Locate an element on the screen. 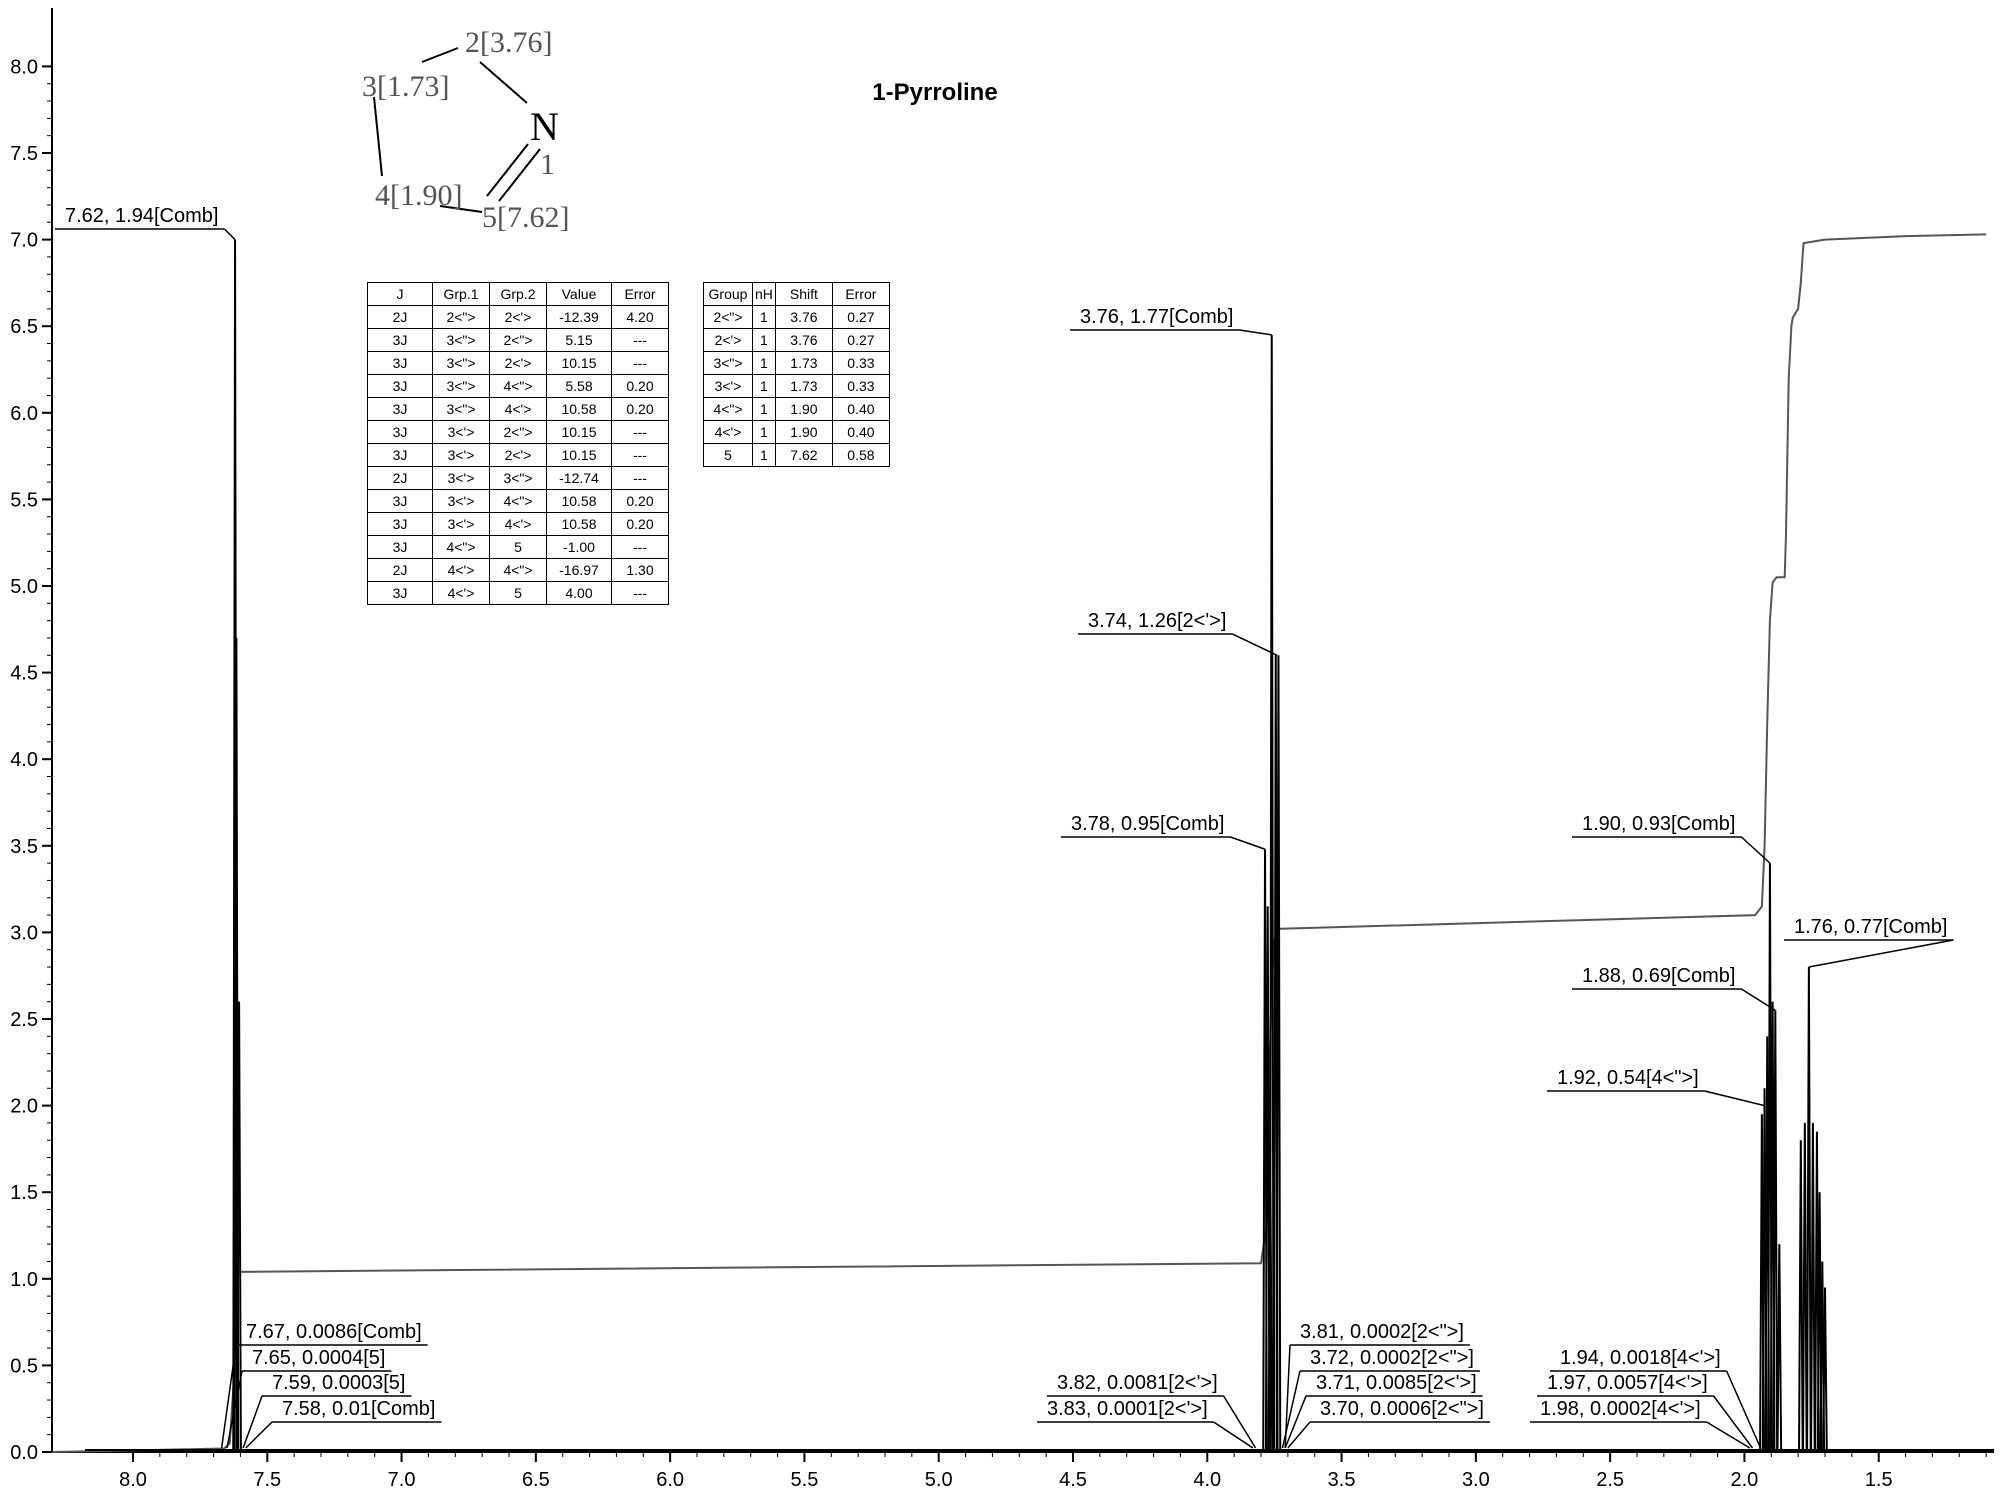 The width and height of the screenshot is (2000, 1496). peak-annotation-label: 3.71, 0.0085[2<'>] is located at coordinates (1396, 1383).